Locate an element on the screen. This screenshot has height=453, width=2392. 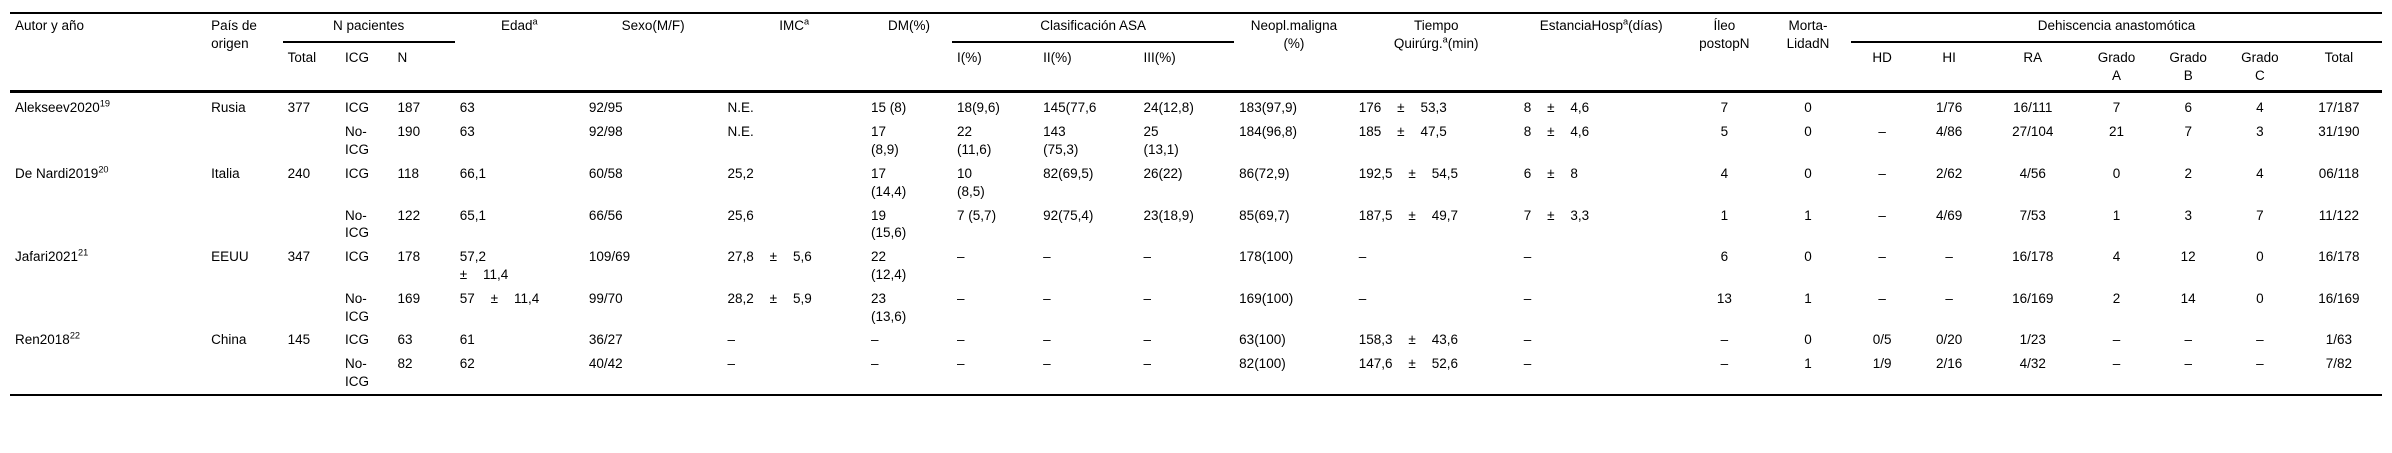
cell-hd: – is located at coordinates (1882, 257).